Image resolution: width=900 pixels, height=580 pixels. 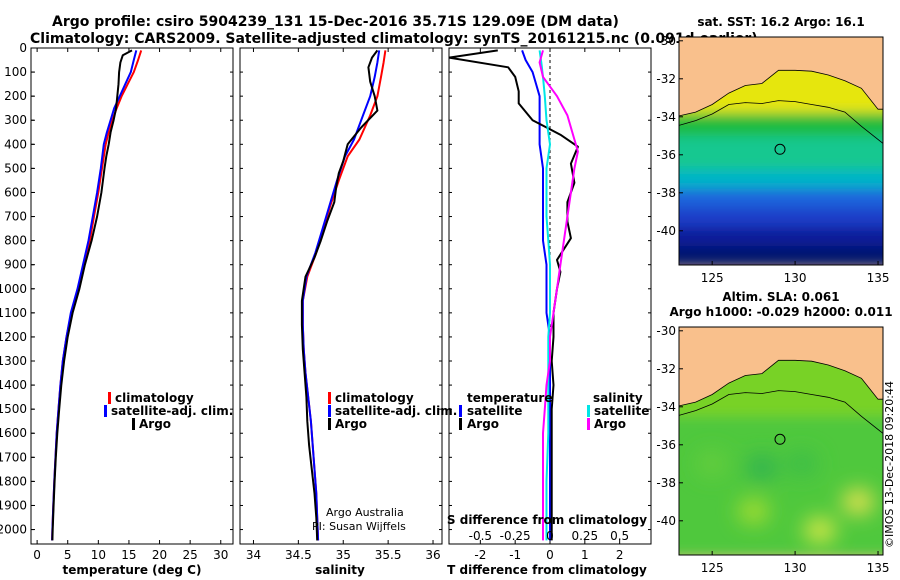 I want to click on series-line-argo, so click(x=339, y=295).